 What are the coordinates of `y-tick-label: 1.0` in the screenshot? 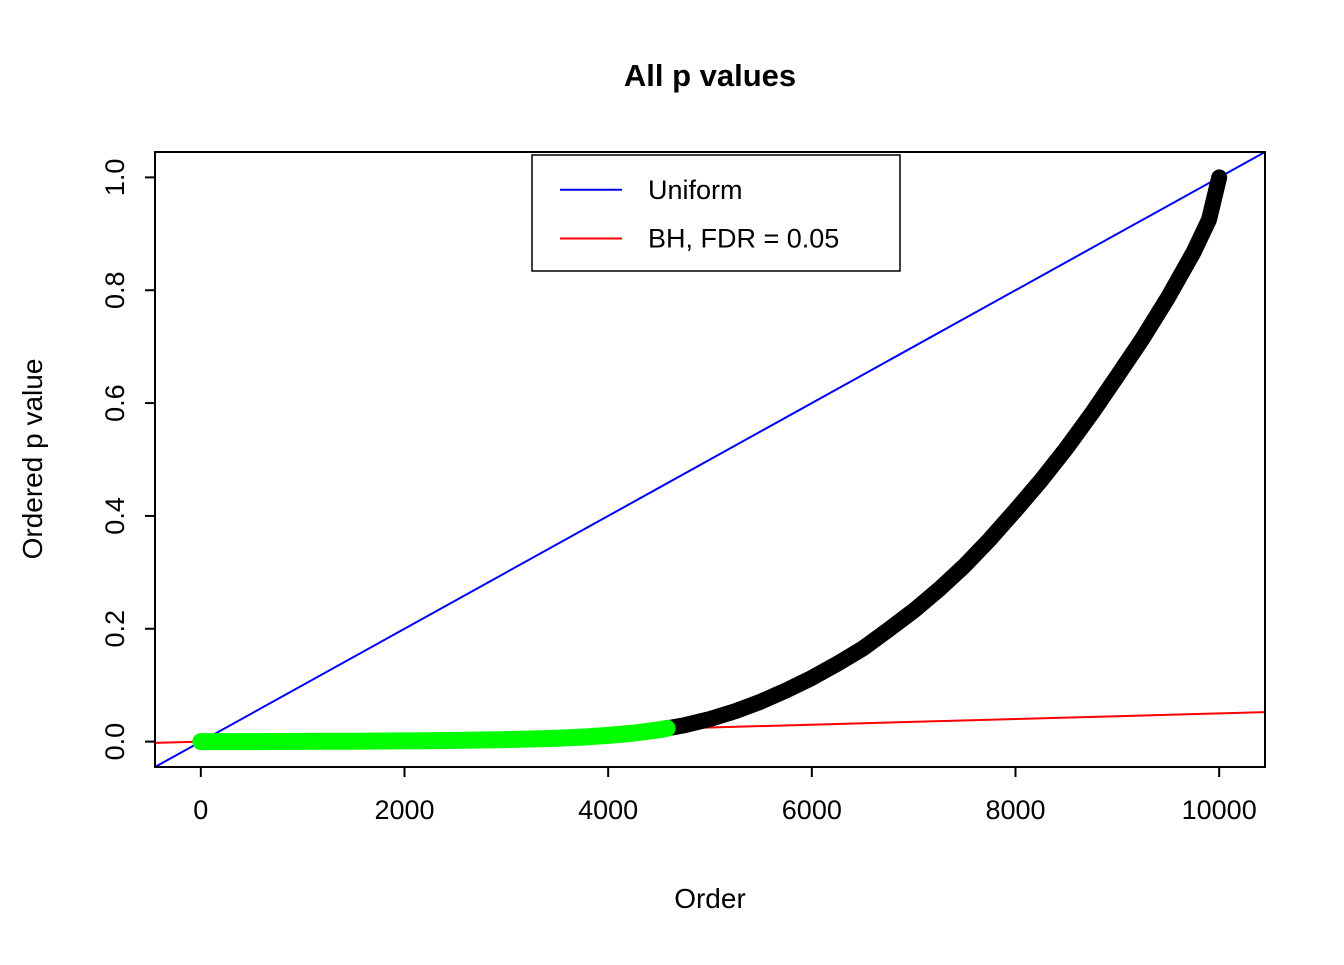 It's located at (115, 178).